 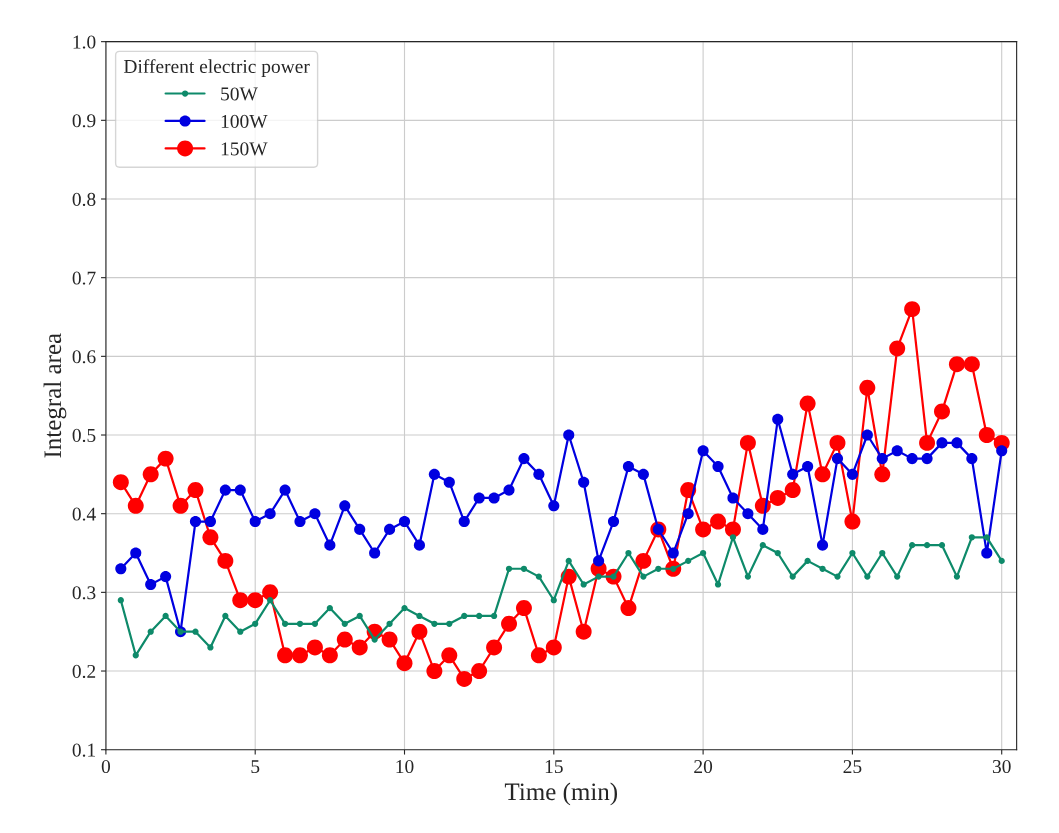 I want to click on x-tick-label: 30, so click(x=1001, y=766).